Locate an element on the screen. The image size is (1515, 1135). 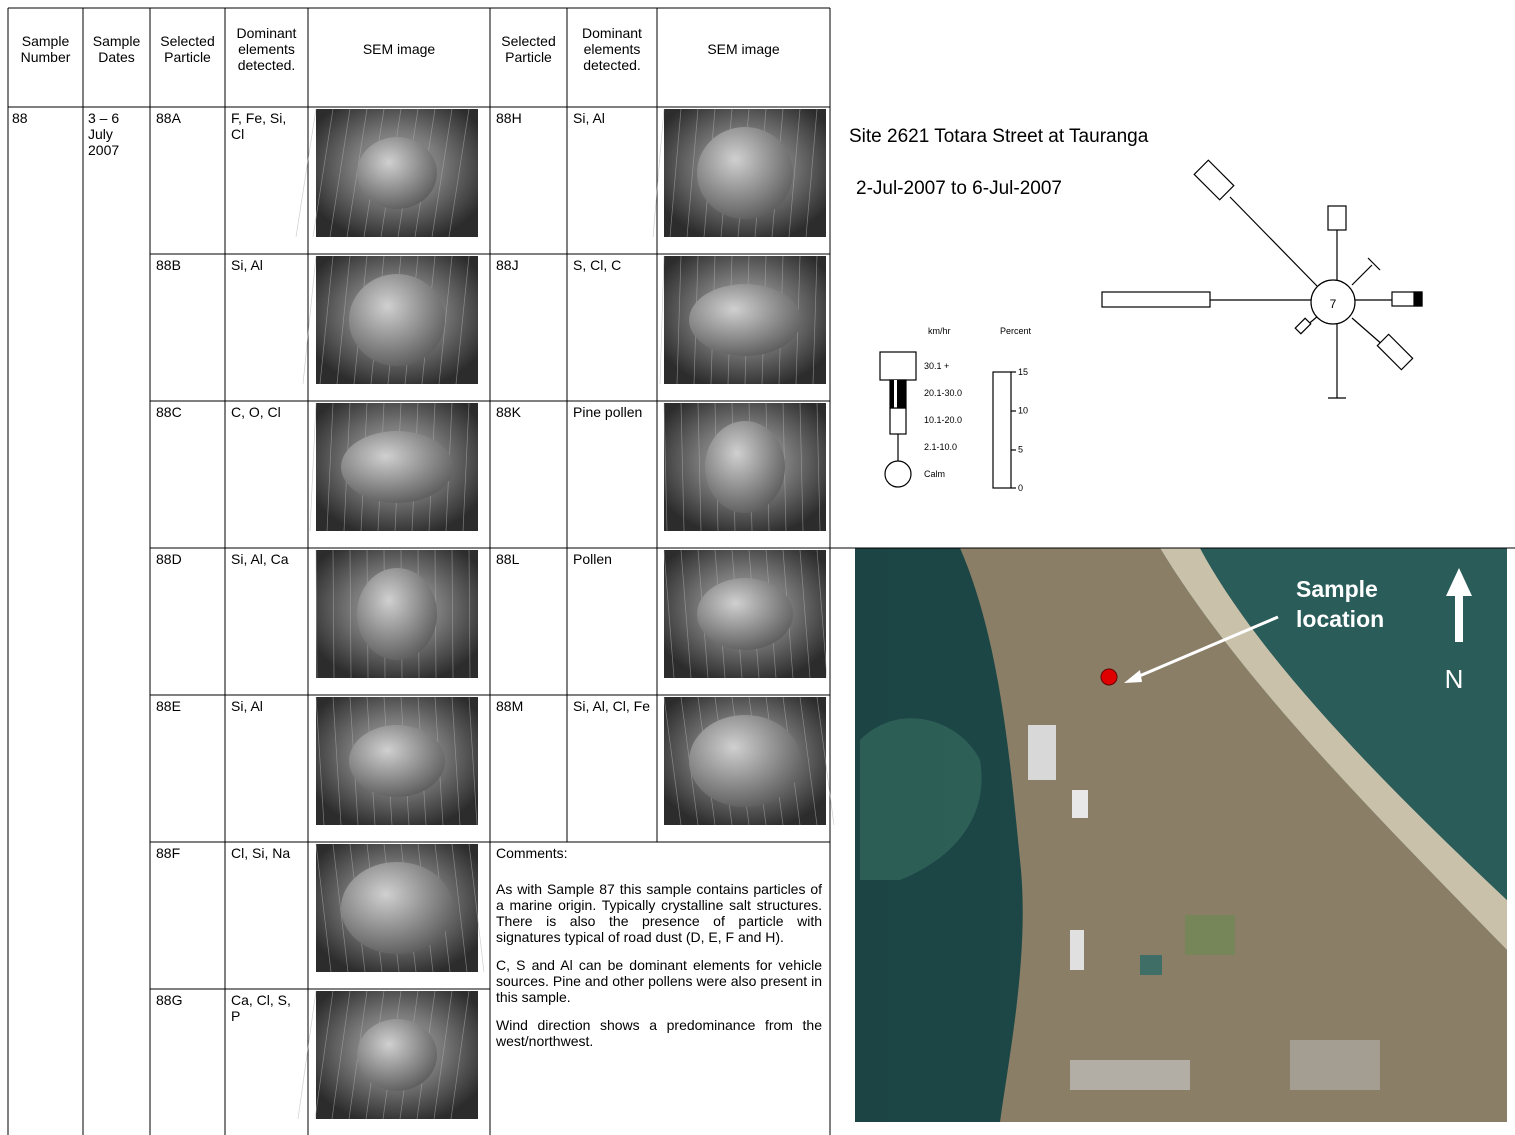
elements: S, Cl, C is located at coordinates (597, 265).